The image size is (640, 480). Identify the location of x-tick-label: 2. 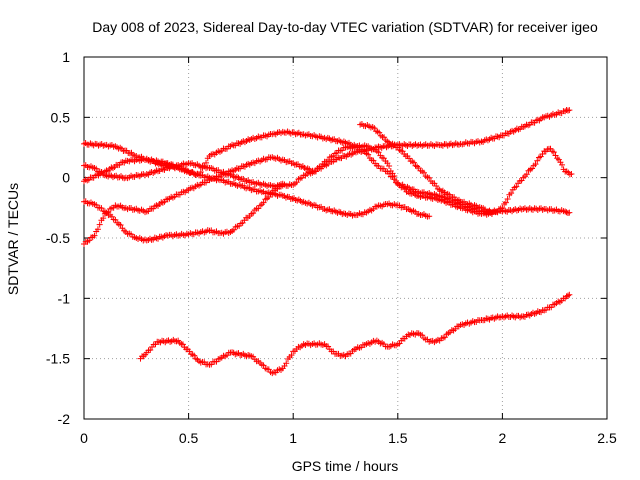
(503, 438).